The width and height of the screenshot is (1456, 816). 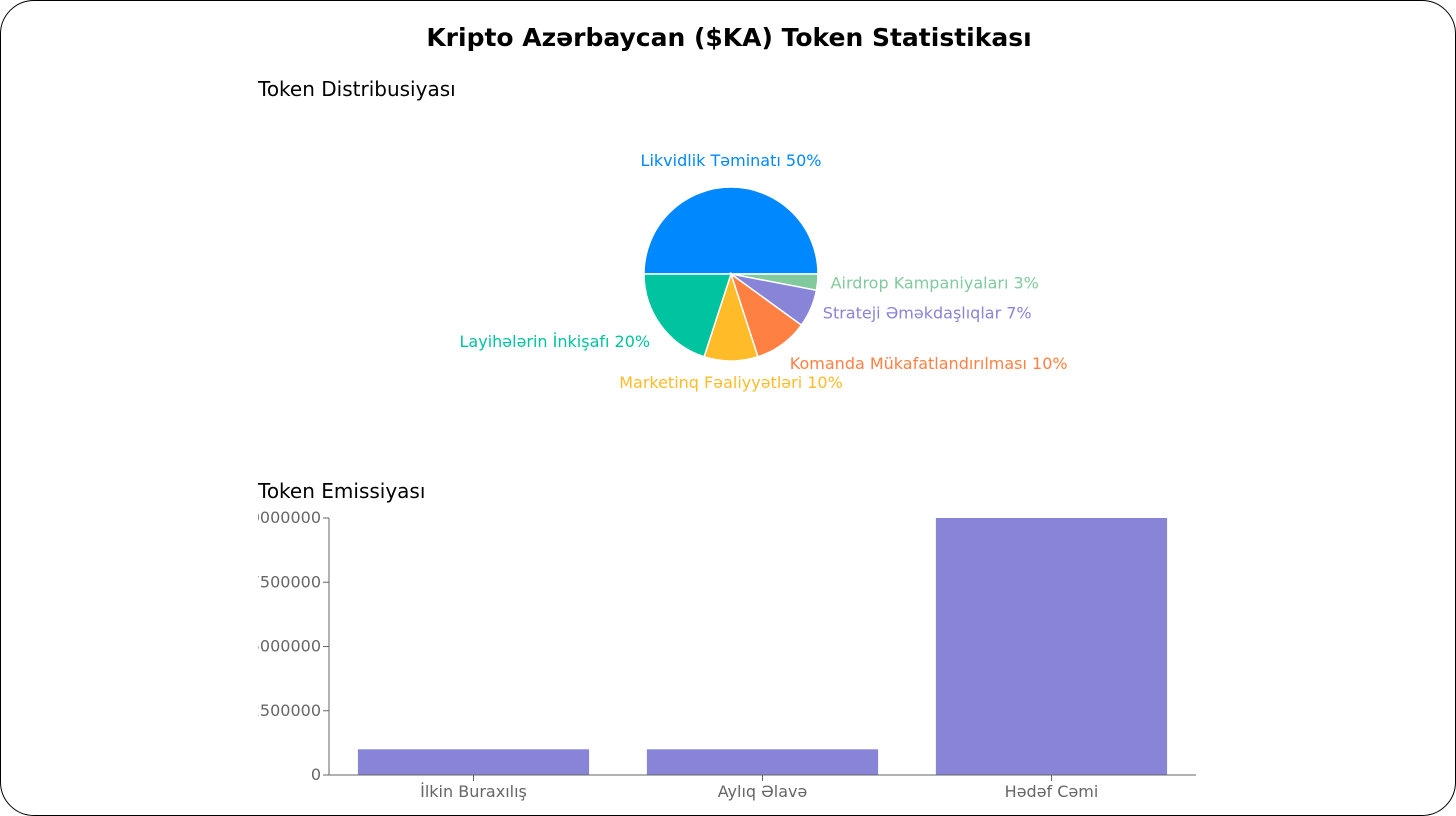 What do you see at coordinates (929, 363) in the screenshot?
I see `pie-label-komanda-mukafatlandirilmasi: Komanda Mükafatlandırılması 10%` at bounding box center [929, 363].